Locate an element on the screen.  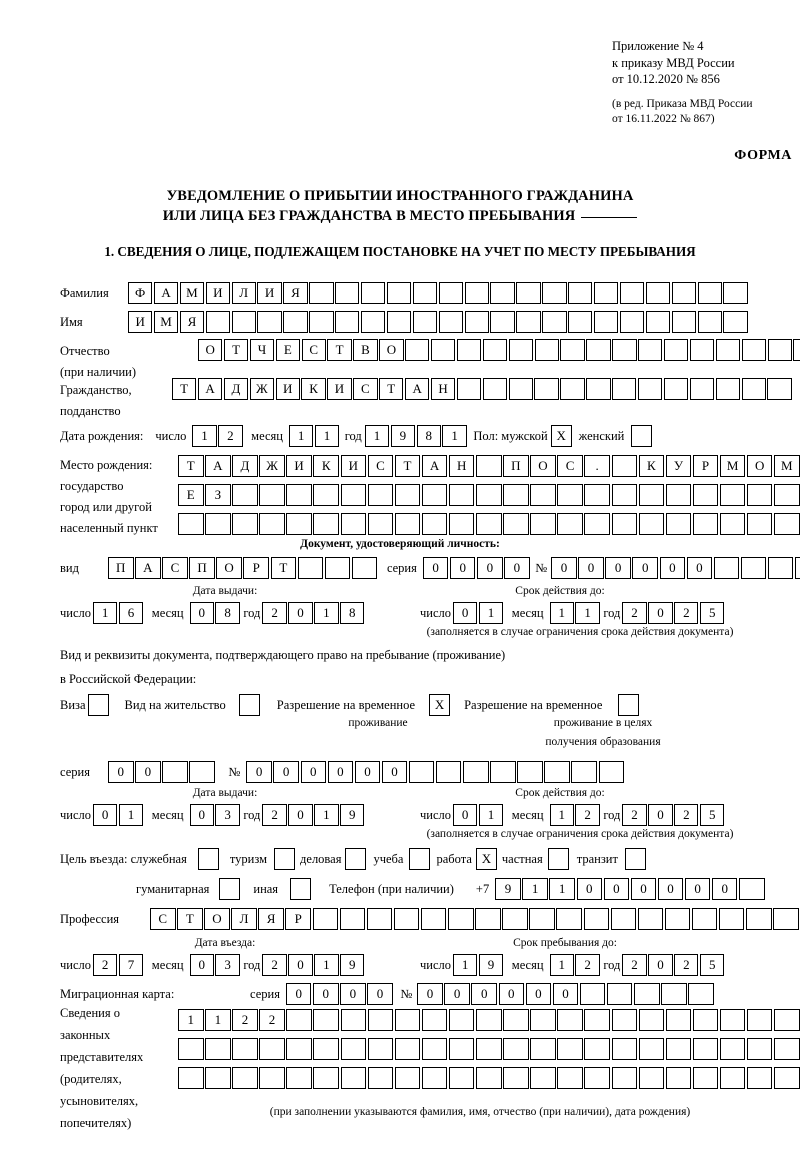
char-cell: И is located at coordinates (269, 293).